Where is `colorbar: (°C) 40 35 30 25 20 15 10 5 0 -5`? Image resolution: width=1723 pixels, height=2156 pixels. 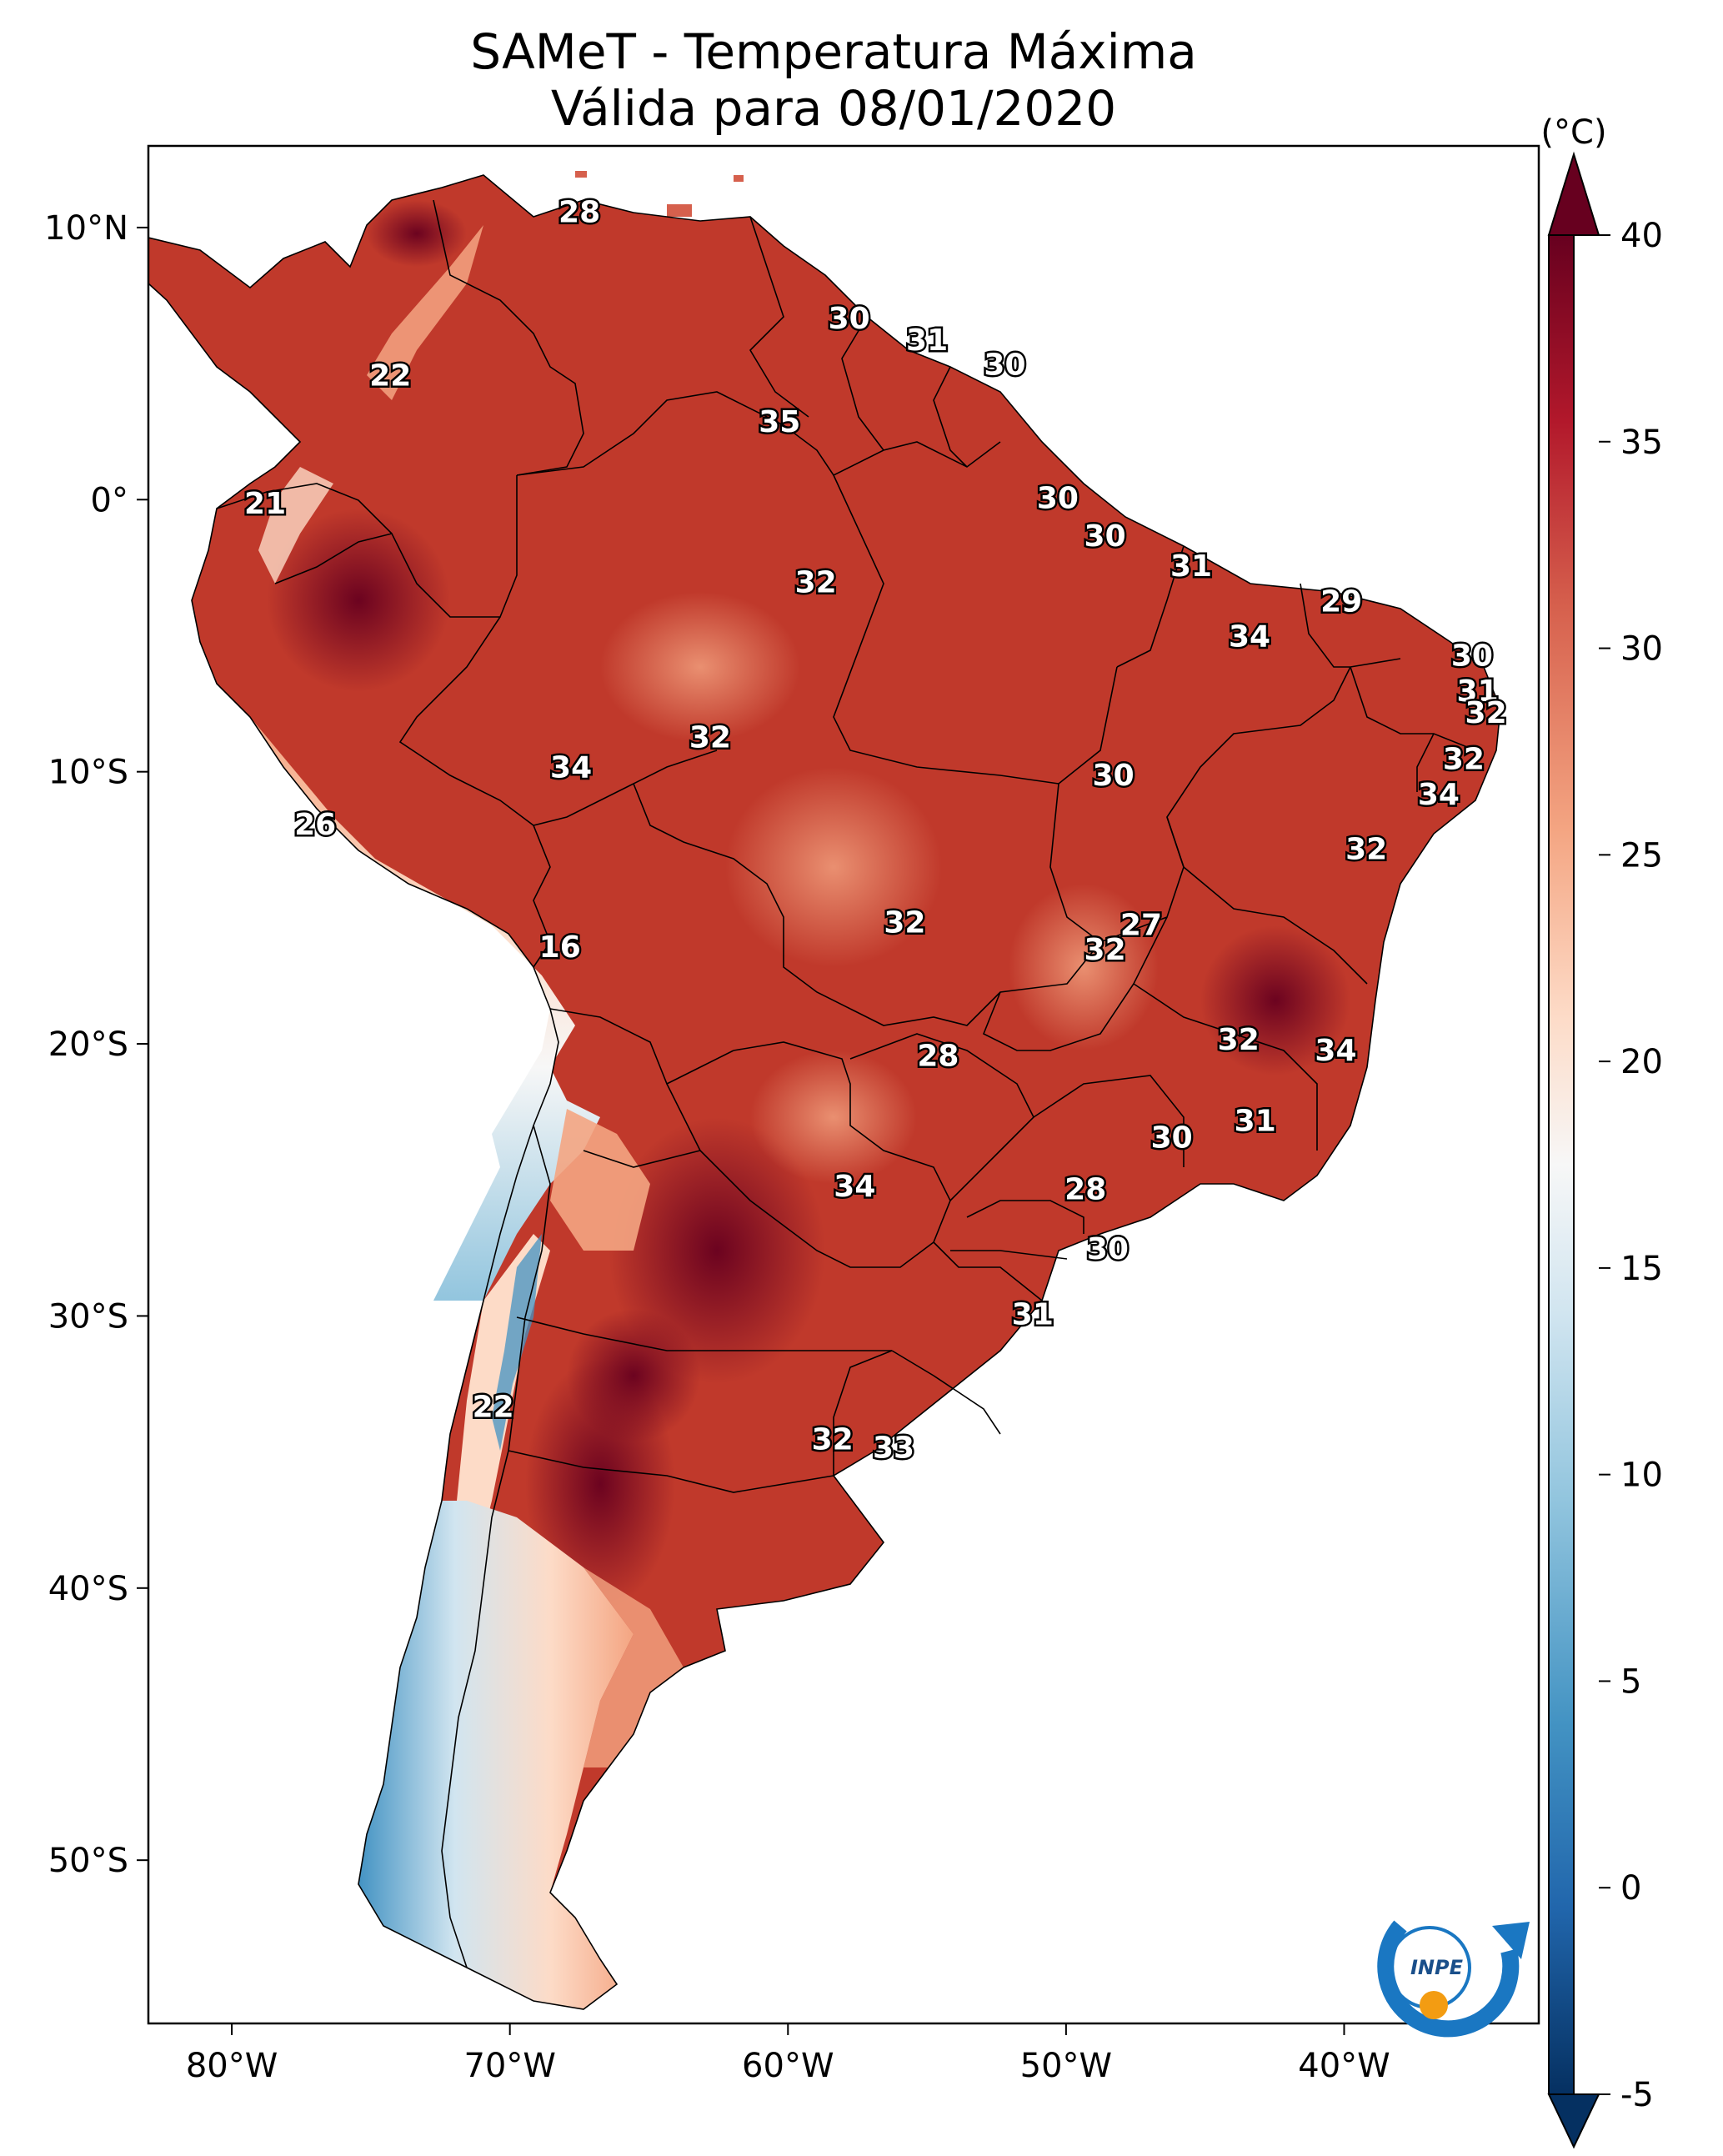 colorbar: (°C) 40 35 30 25 20 15 10 5 0 -5 is located at coordinates (1601, 1131).